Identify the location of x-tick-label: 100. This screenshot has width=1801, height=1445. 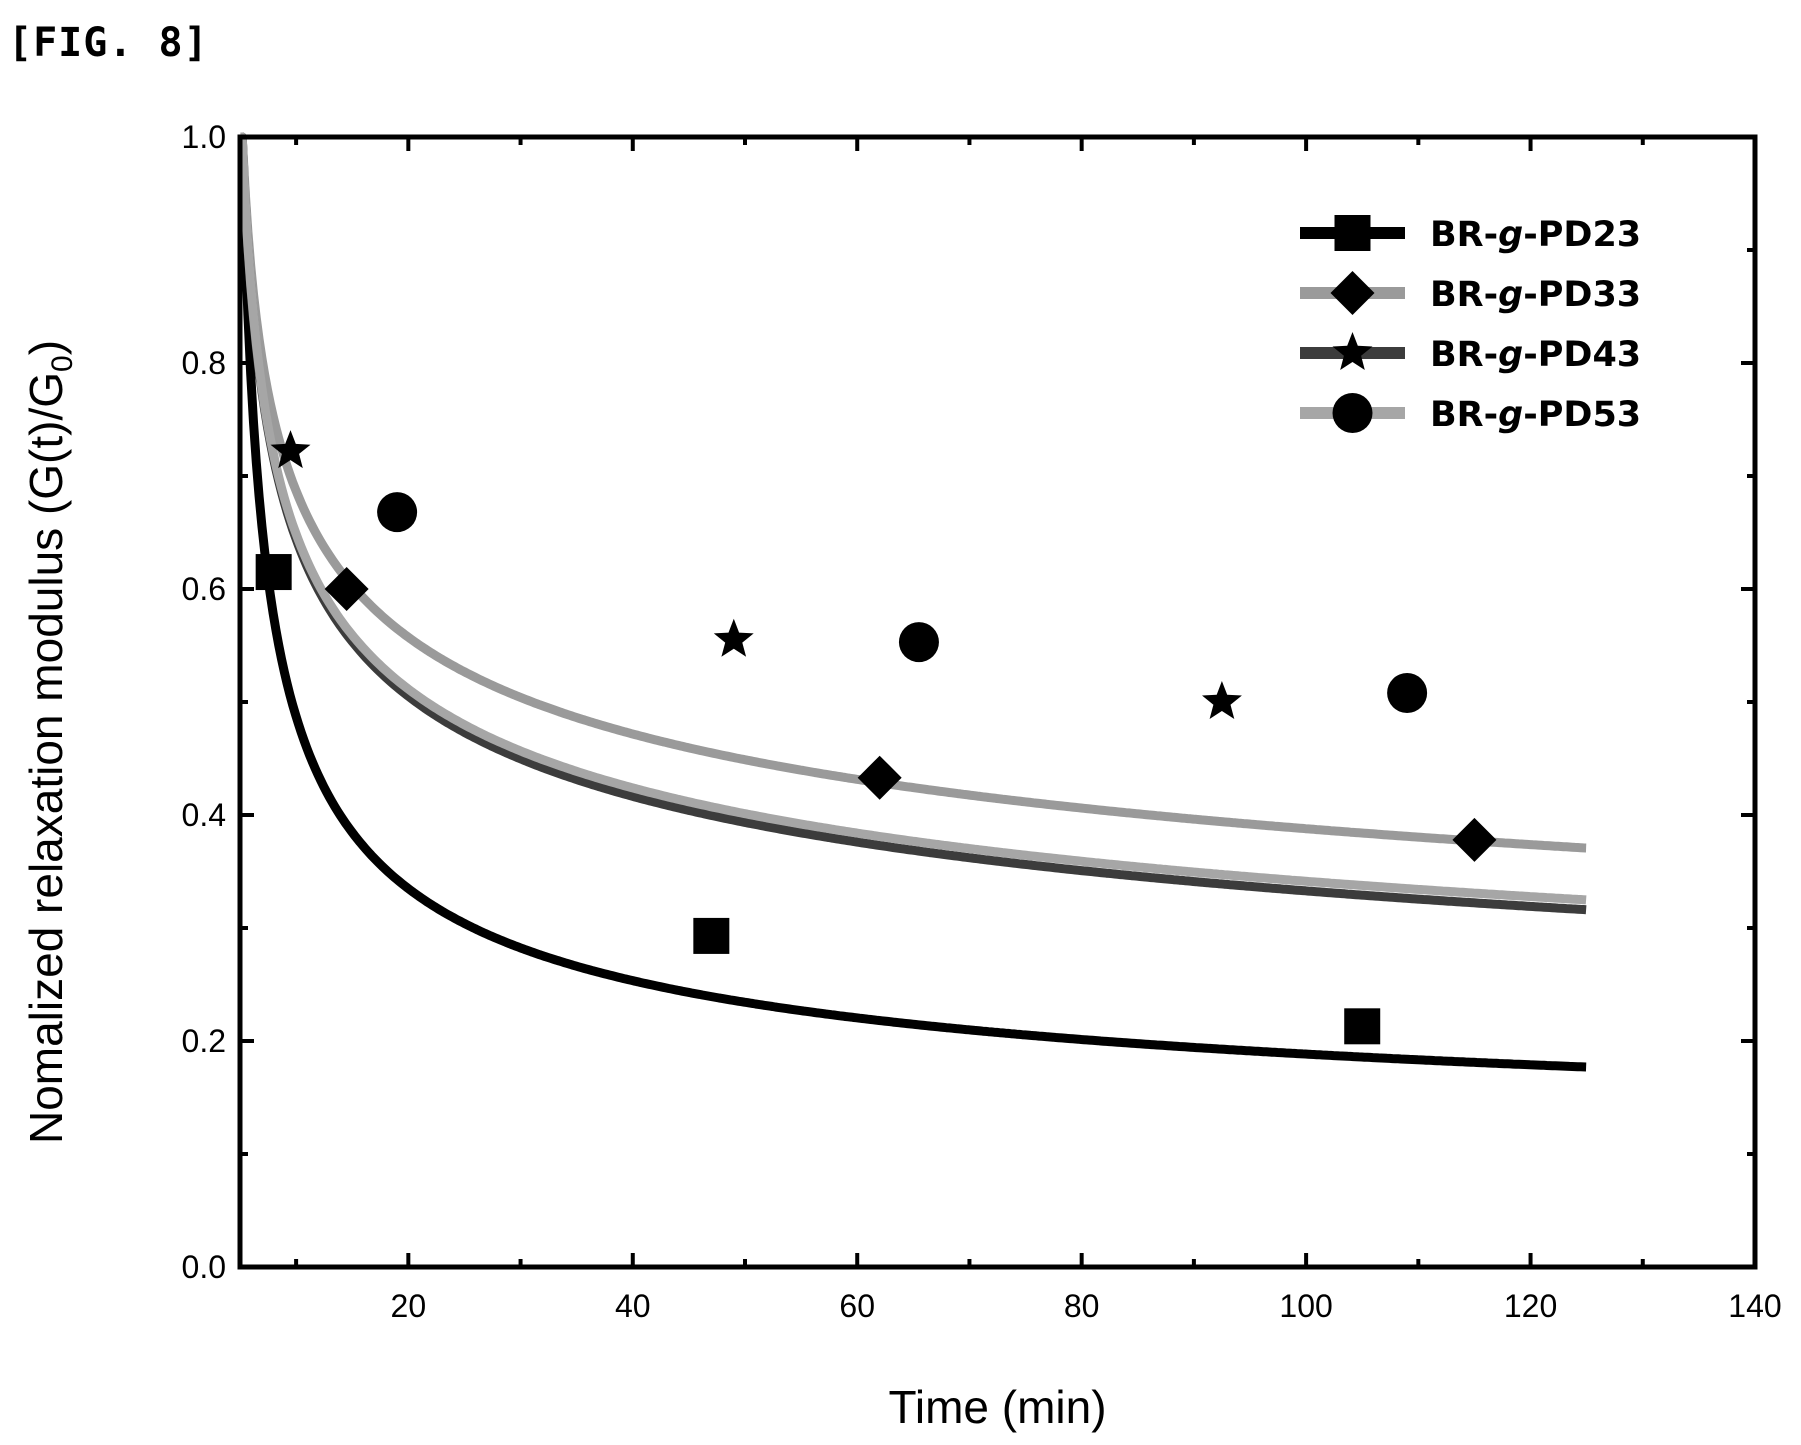
(1305, 1306).